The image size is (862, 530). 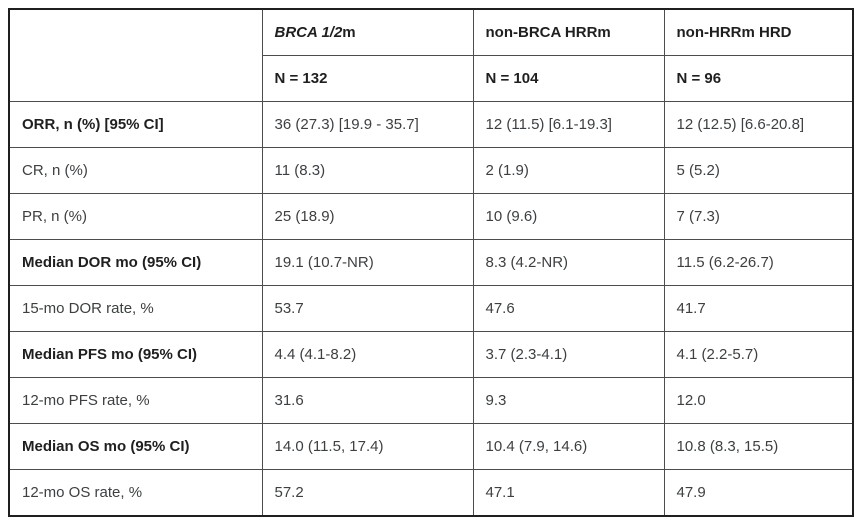 What do you see at coordinates (758, 354) in the screenshot?
I see `value-cell: 4.1 (2.2-5.7)` at bounding box center [758, 354].